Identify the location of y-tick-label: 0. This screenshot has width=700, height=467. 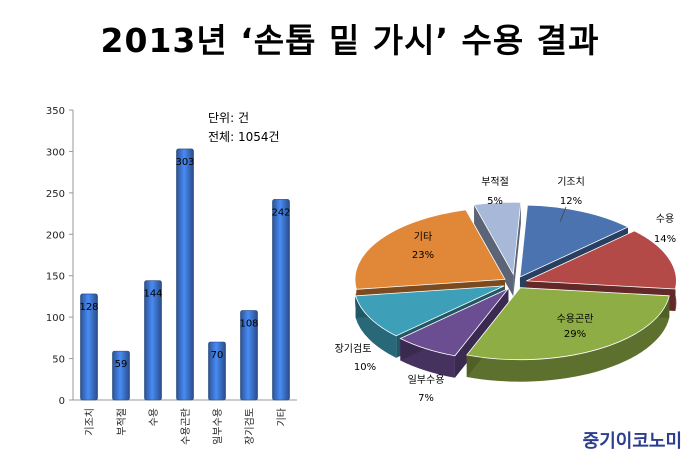
(62, 401).